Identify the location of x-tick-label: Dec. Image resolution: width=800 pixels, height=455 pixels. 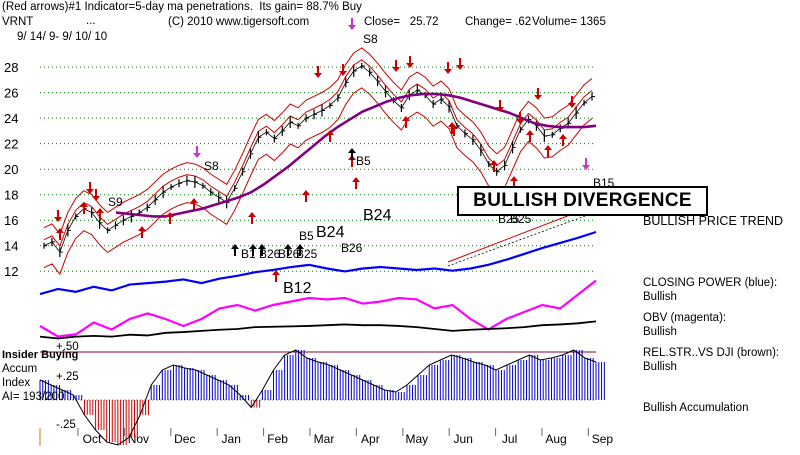
(184, 439).